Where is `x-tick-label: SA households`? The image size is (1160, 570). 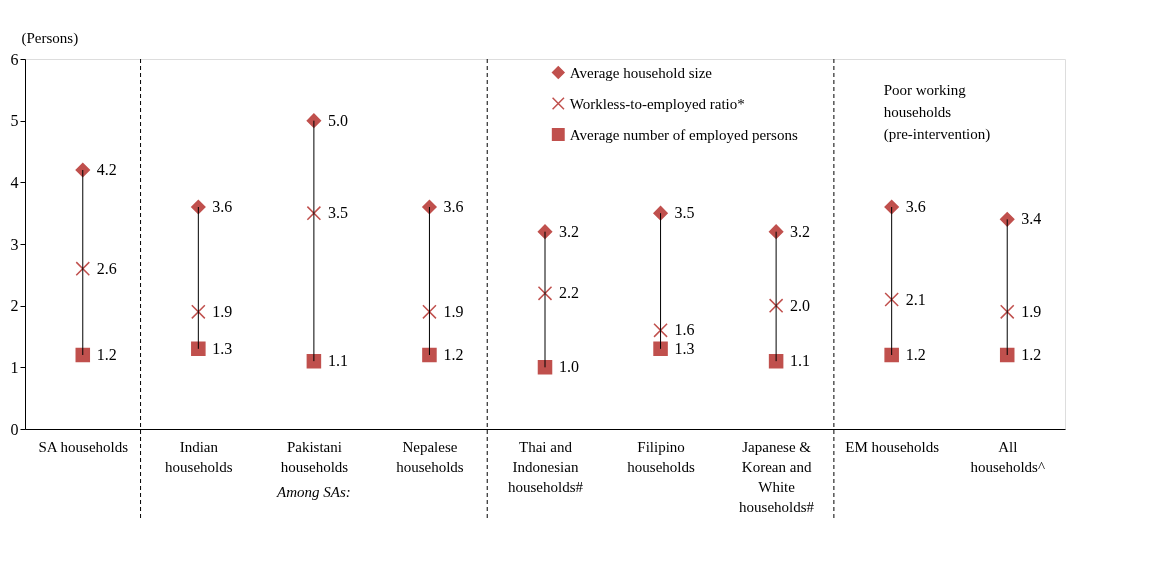
x-tick-label: SA households is located at coordinates (83, 446).